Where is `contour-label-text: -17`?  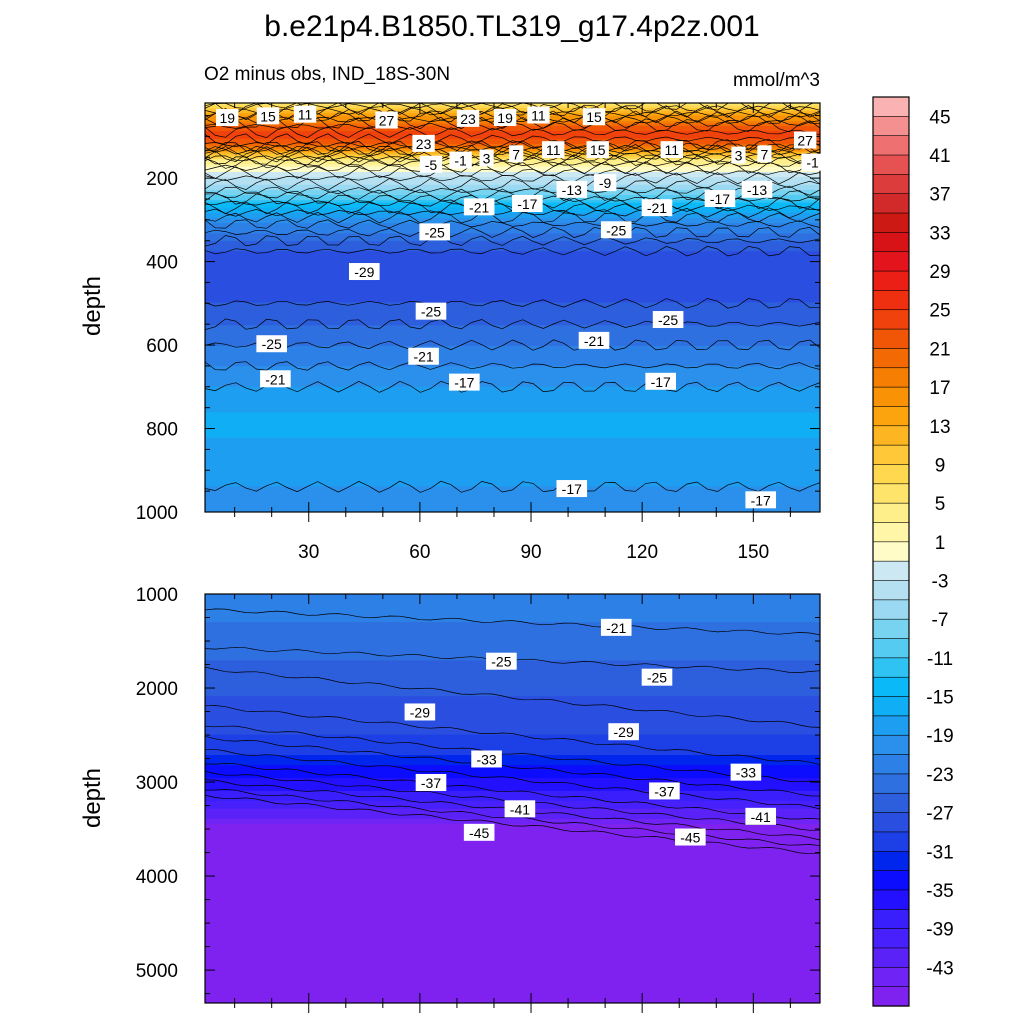 contour-label-text: -17 is located at coordinates (720, 199).